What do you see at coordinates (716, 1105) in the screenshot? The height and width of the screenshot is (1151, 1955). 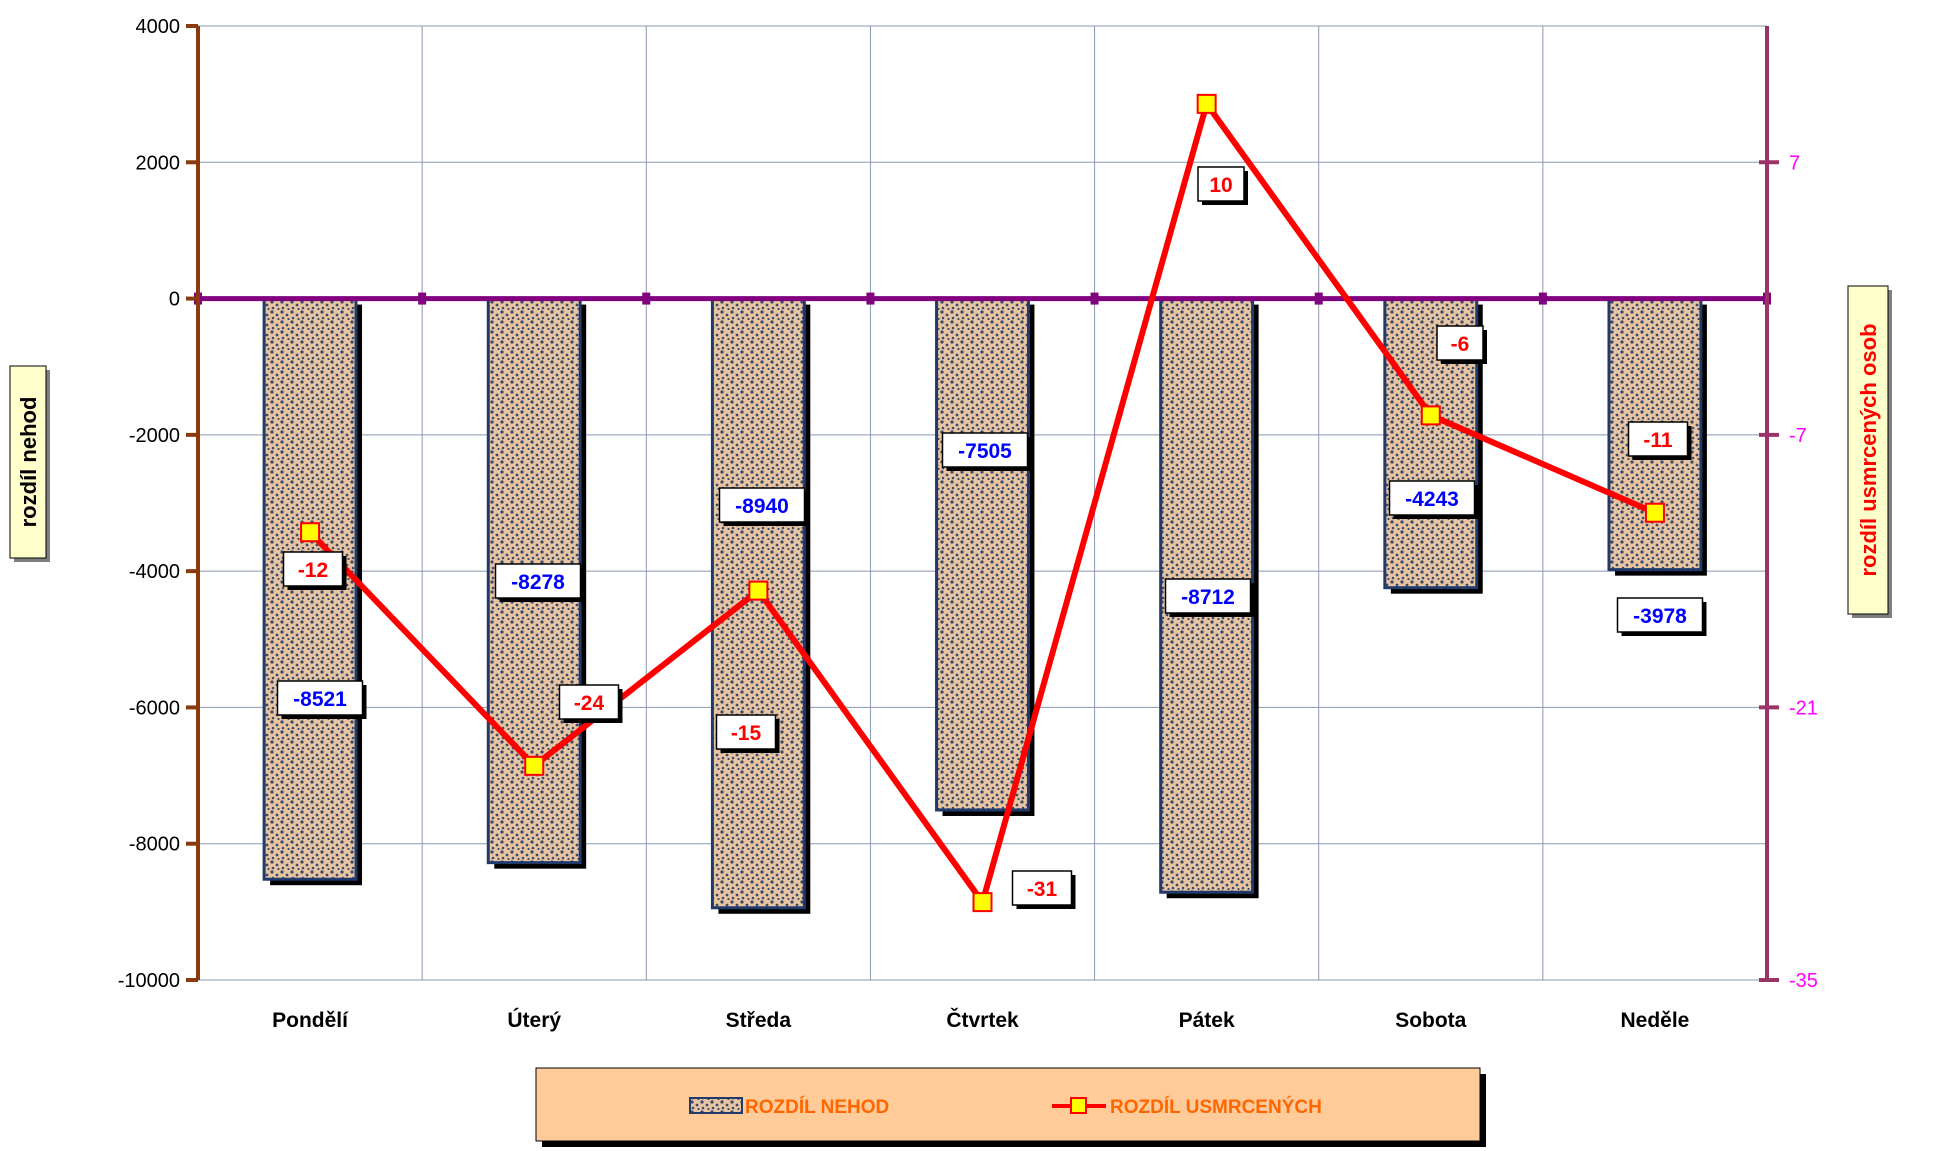 I see `legend-swatch-bars` at bounding box center [716, 1105].